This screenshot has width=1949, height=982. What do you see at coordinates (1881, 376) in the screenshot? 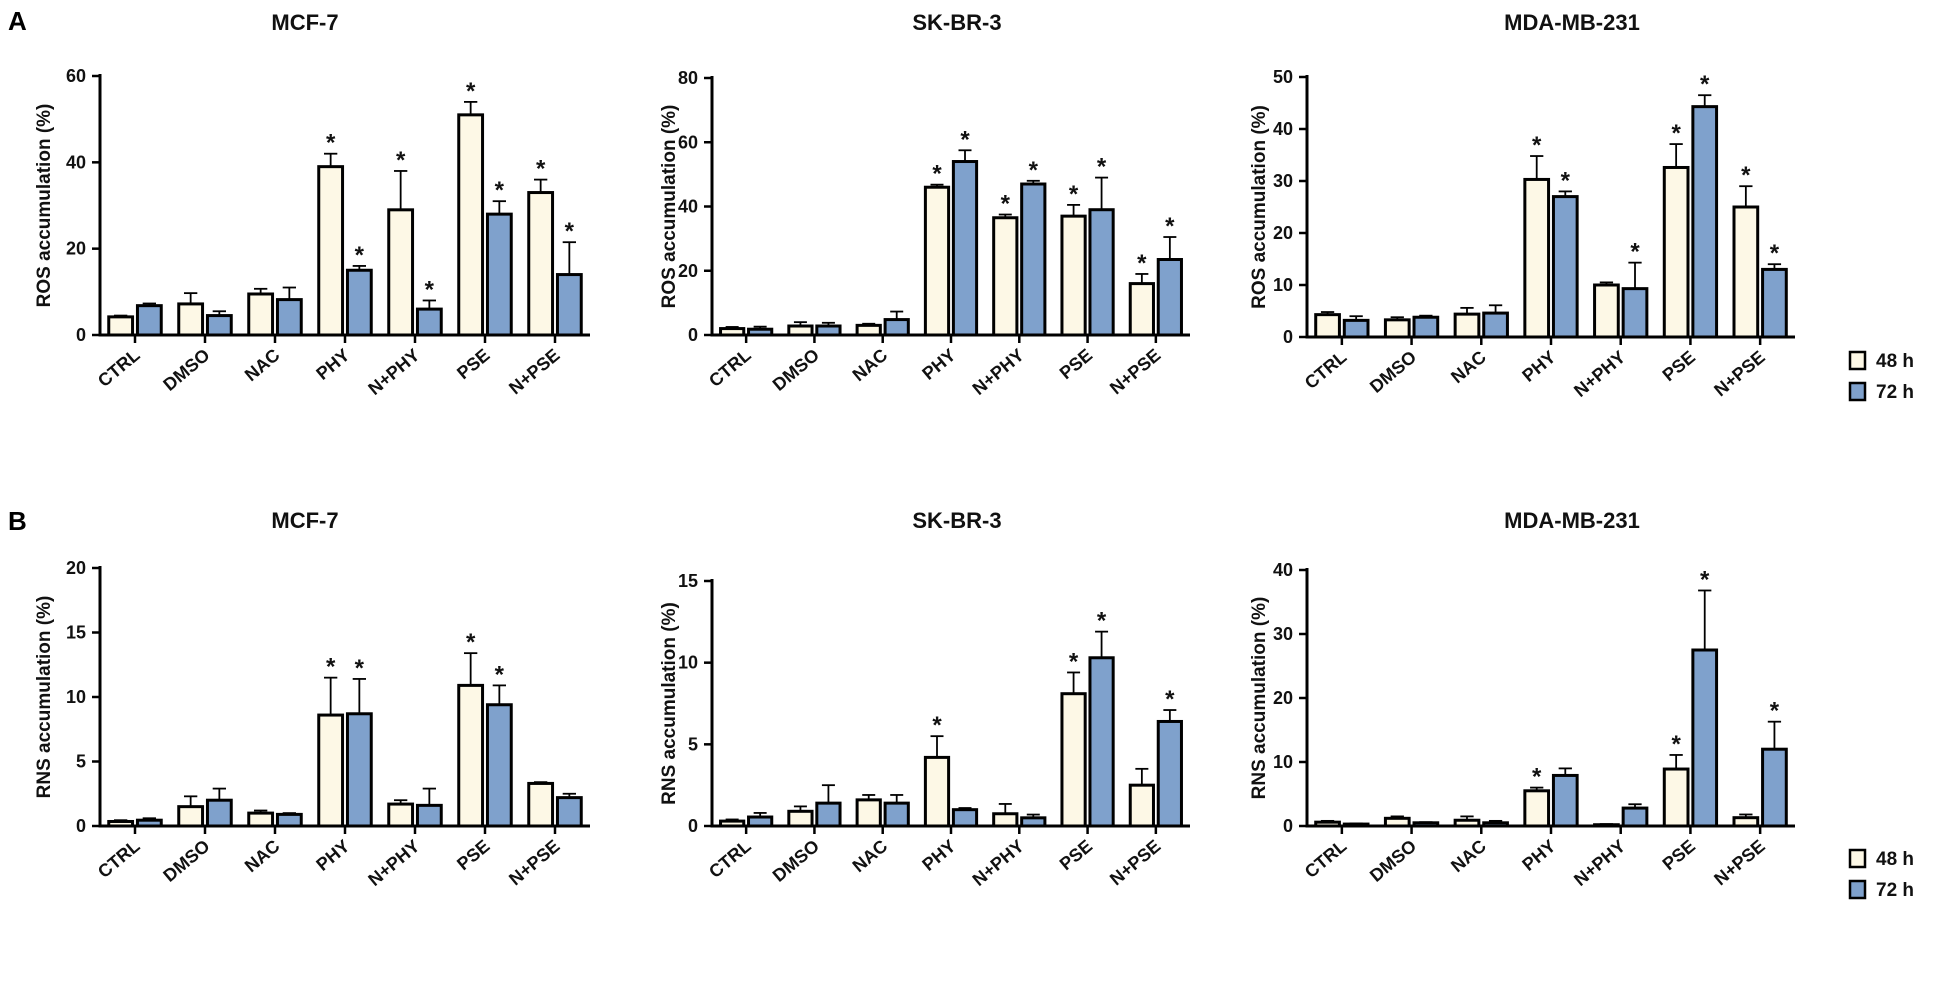
I see `legend-top: 48 h 72 h` at bounding box center [1881, 376].